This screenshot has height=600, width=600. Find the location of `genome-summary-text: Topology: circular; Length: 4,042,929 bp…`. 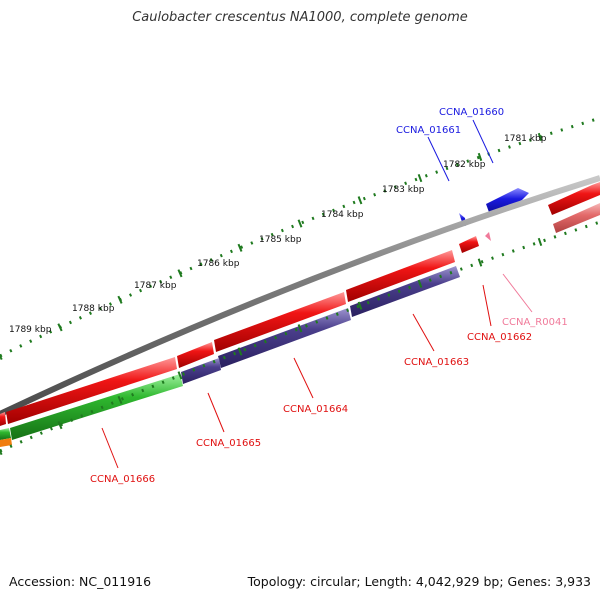

genome-summary-text: Topology: circular; Length: 4,042,929 bp… is located at coordinates (419, 581).